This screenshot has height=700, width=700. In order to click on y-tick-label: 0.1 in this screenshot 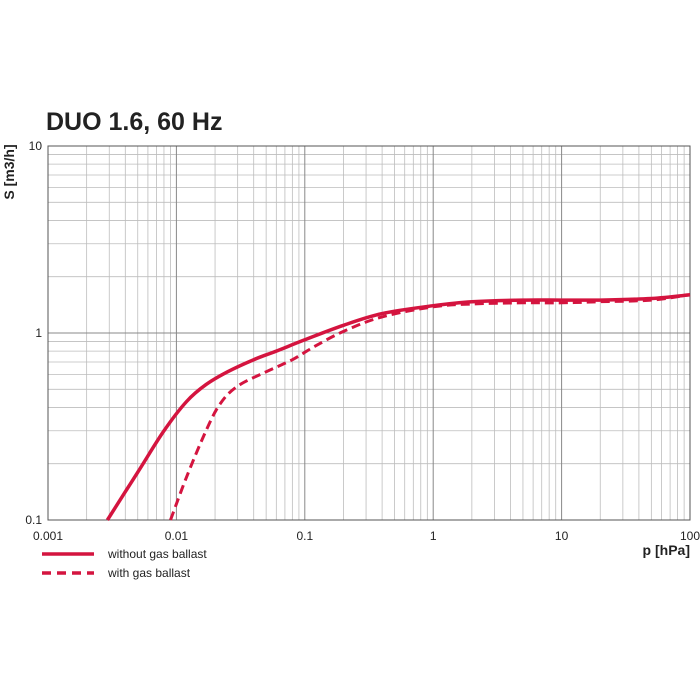, I will do `click(33, 520)`.